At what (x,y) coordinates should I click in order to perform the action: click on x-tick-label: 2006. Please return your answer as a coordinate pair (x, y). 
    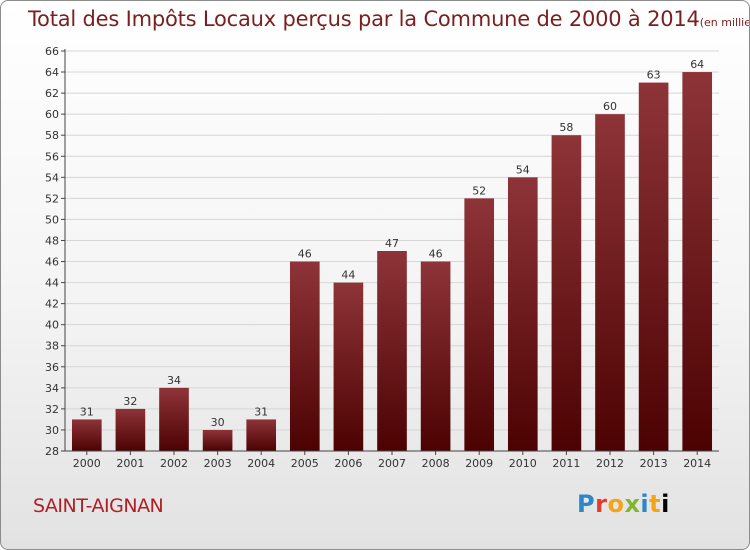
    Looking at the image, I should click on (348, 463).